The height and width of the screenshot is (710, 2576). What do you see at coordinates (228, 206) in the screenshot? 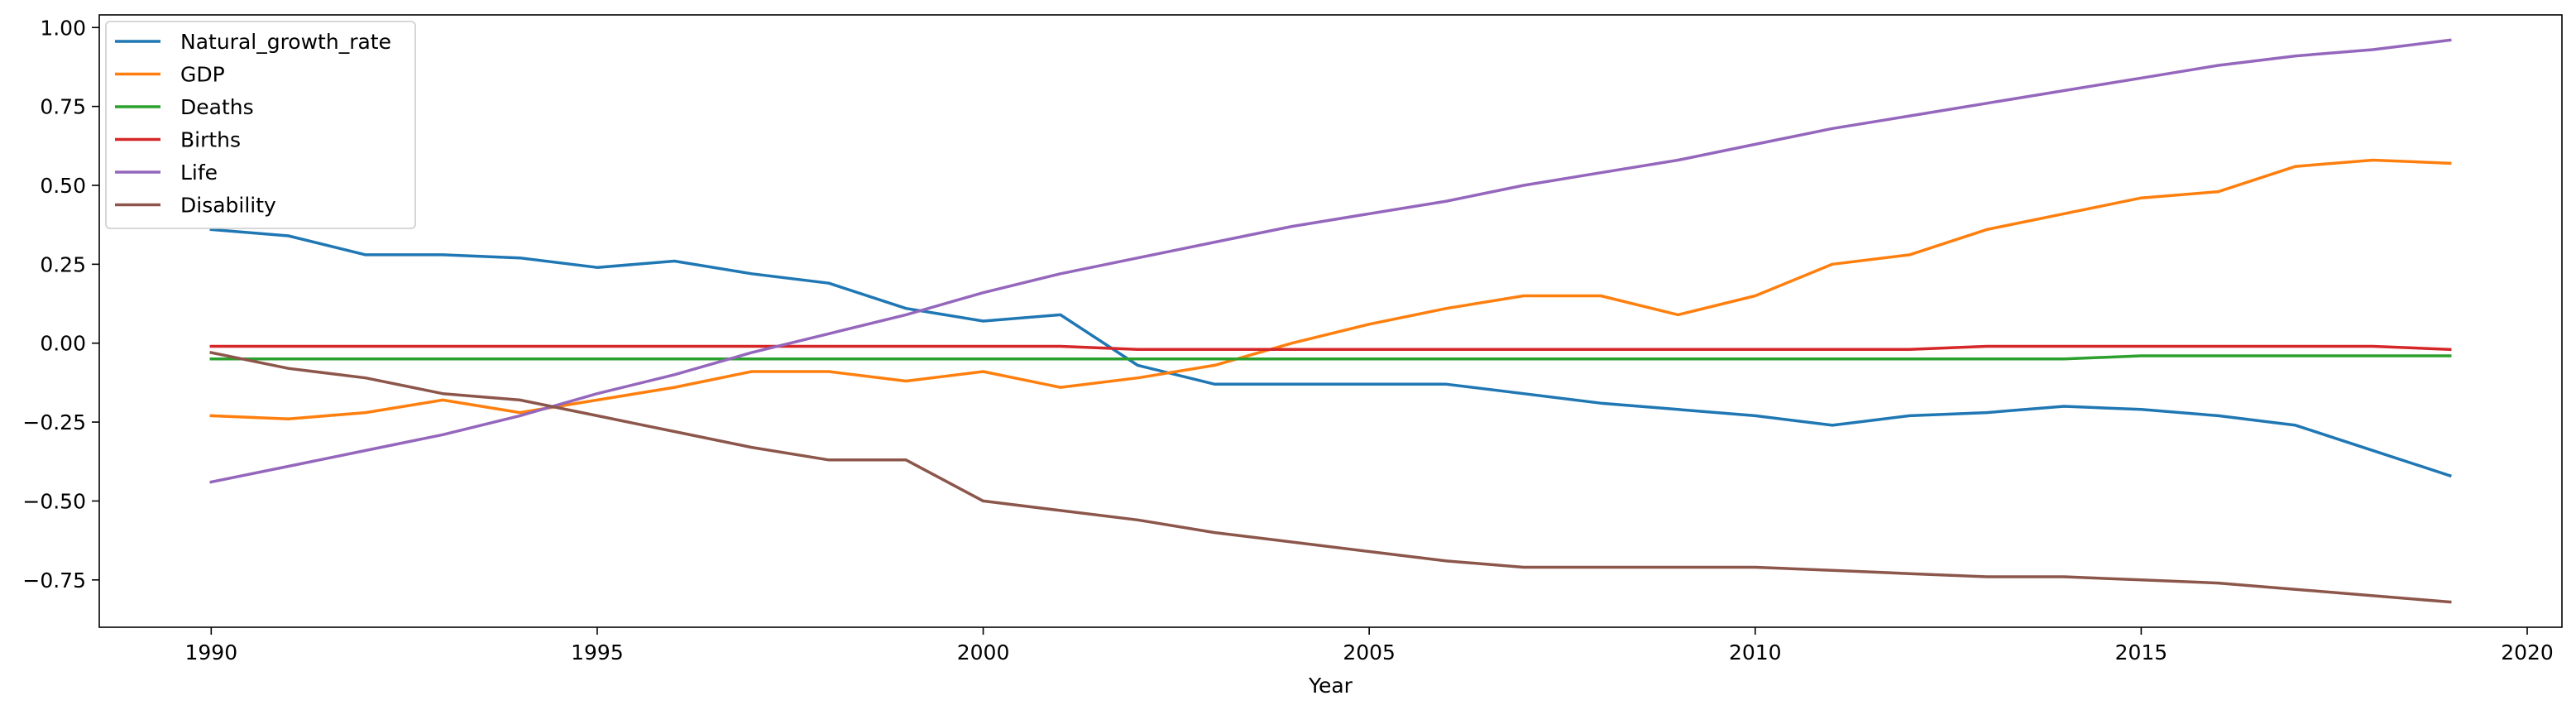
I see `legend-label: Disability` at bounding box center [228, 206].